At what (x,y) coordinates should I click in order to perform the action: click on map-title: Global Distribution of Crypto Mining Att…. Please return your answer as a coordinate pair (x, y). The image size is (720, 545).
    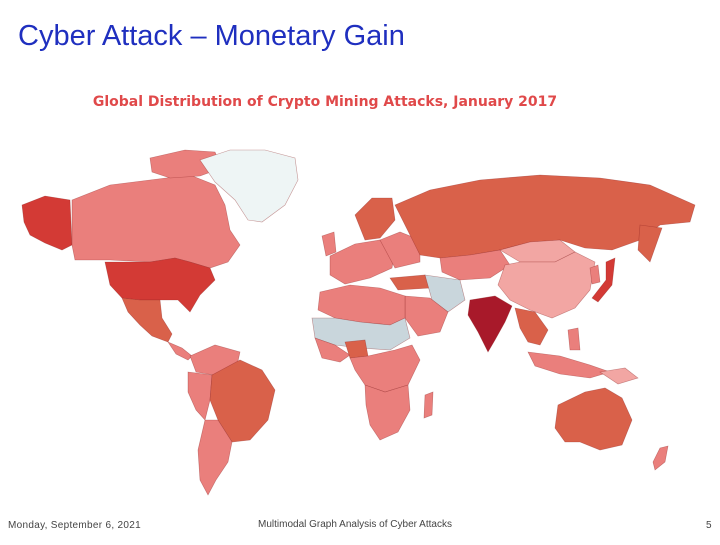
    Looking at the image, I should click on (325, 102).